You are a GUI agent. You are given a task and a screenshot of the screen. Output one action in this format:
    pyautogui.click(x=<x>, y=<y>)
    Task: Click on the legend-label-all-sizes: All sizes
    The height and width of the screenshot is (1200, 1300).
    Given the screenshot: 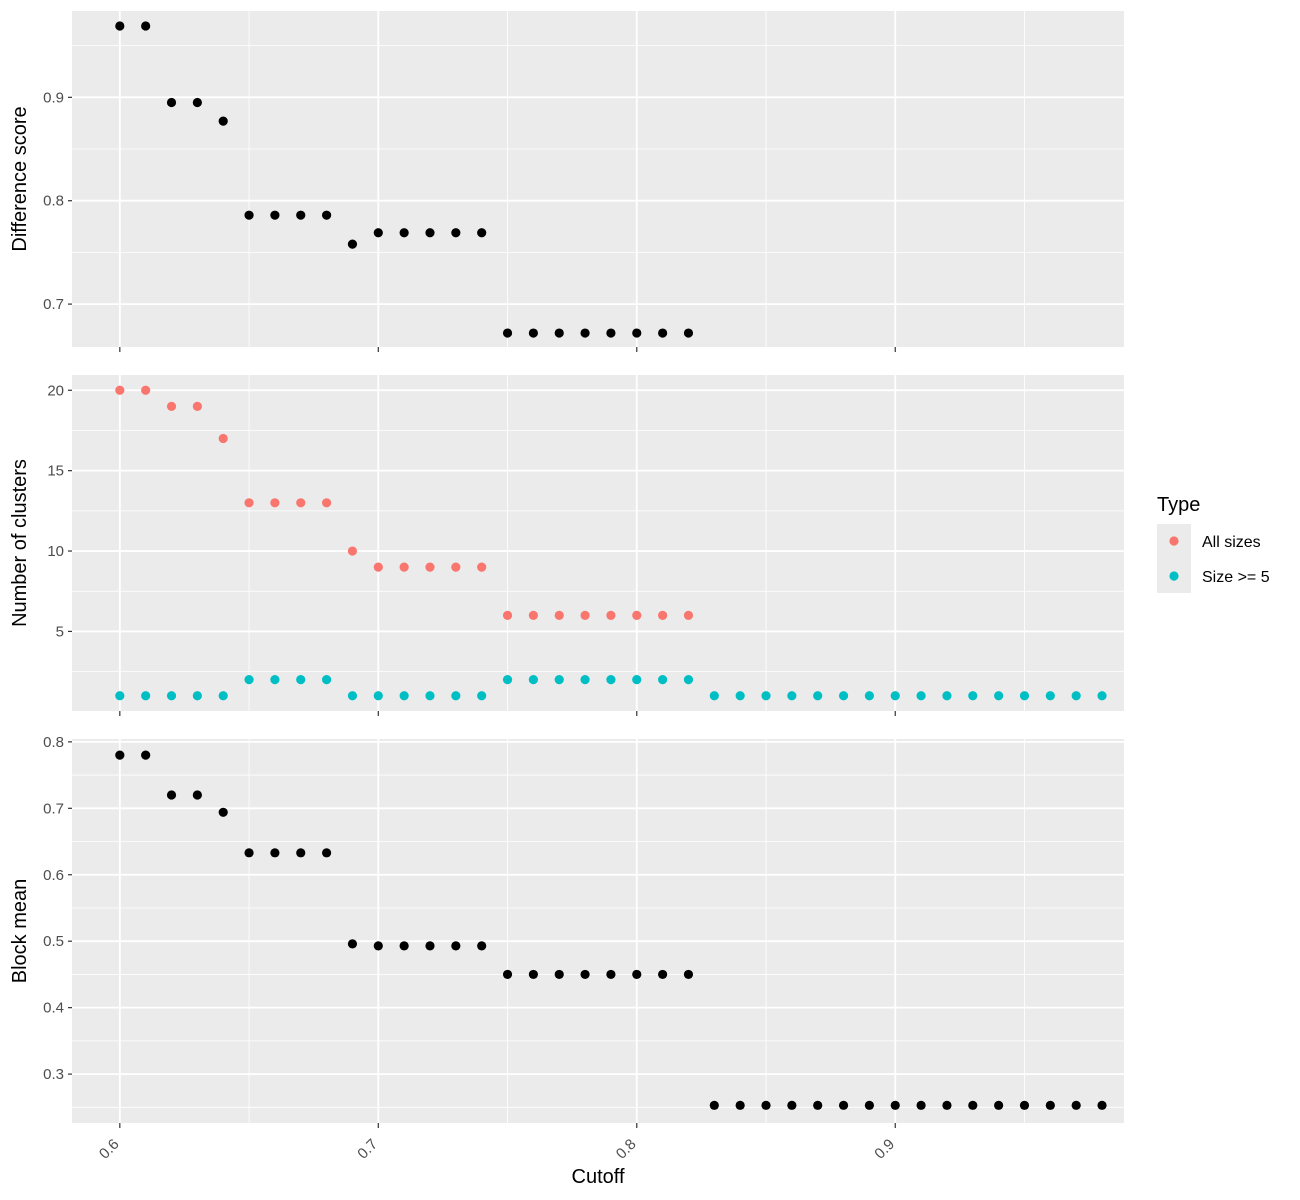 What is the action you would take?
    pyautogui.click(x=1231, y=542)
    